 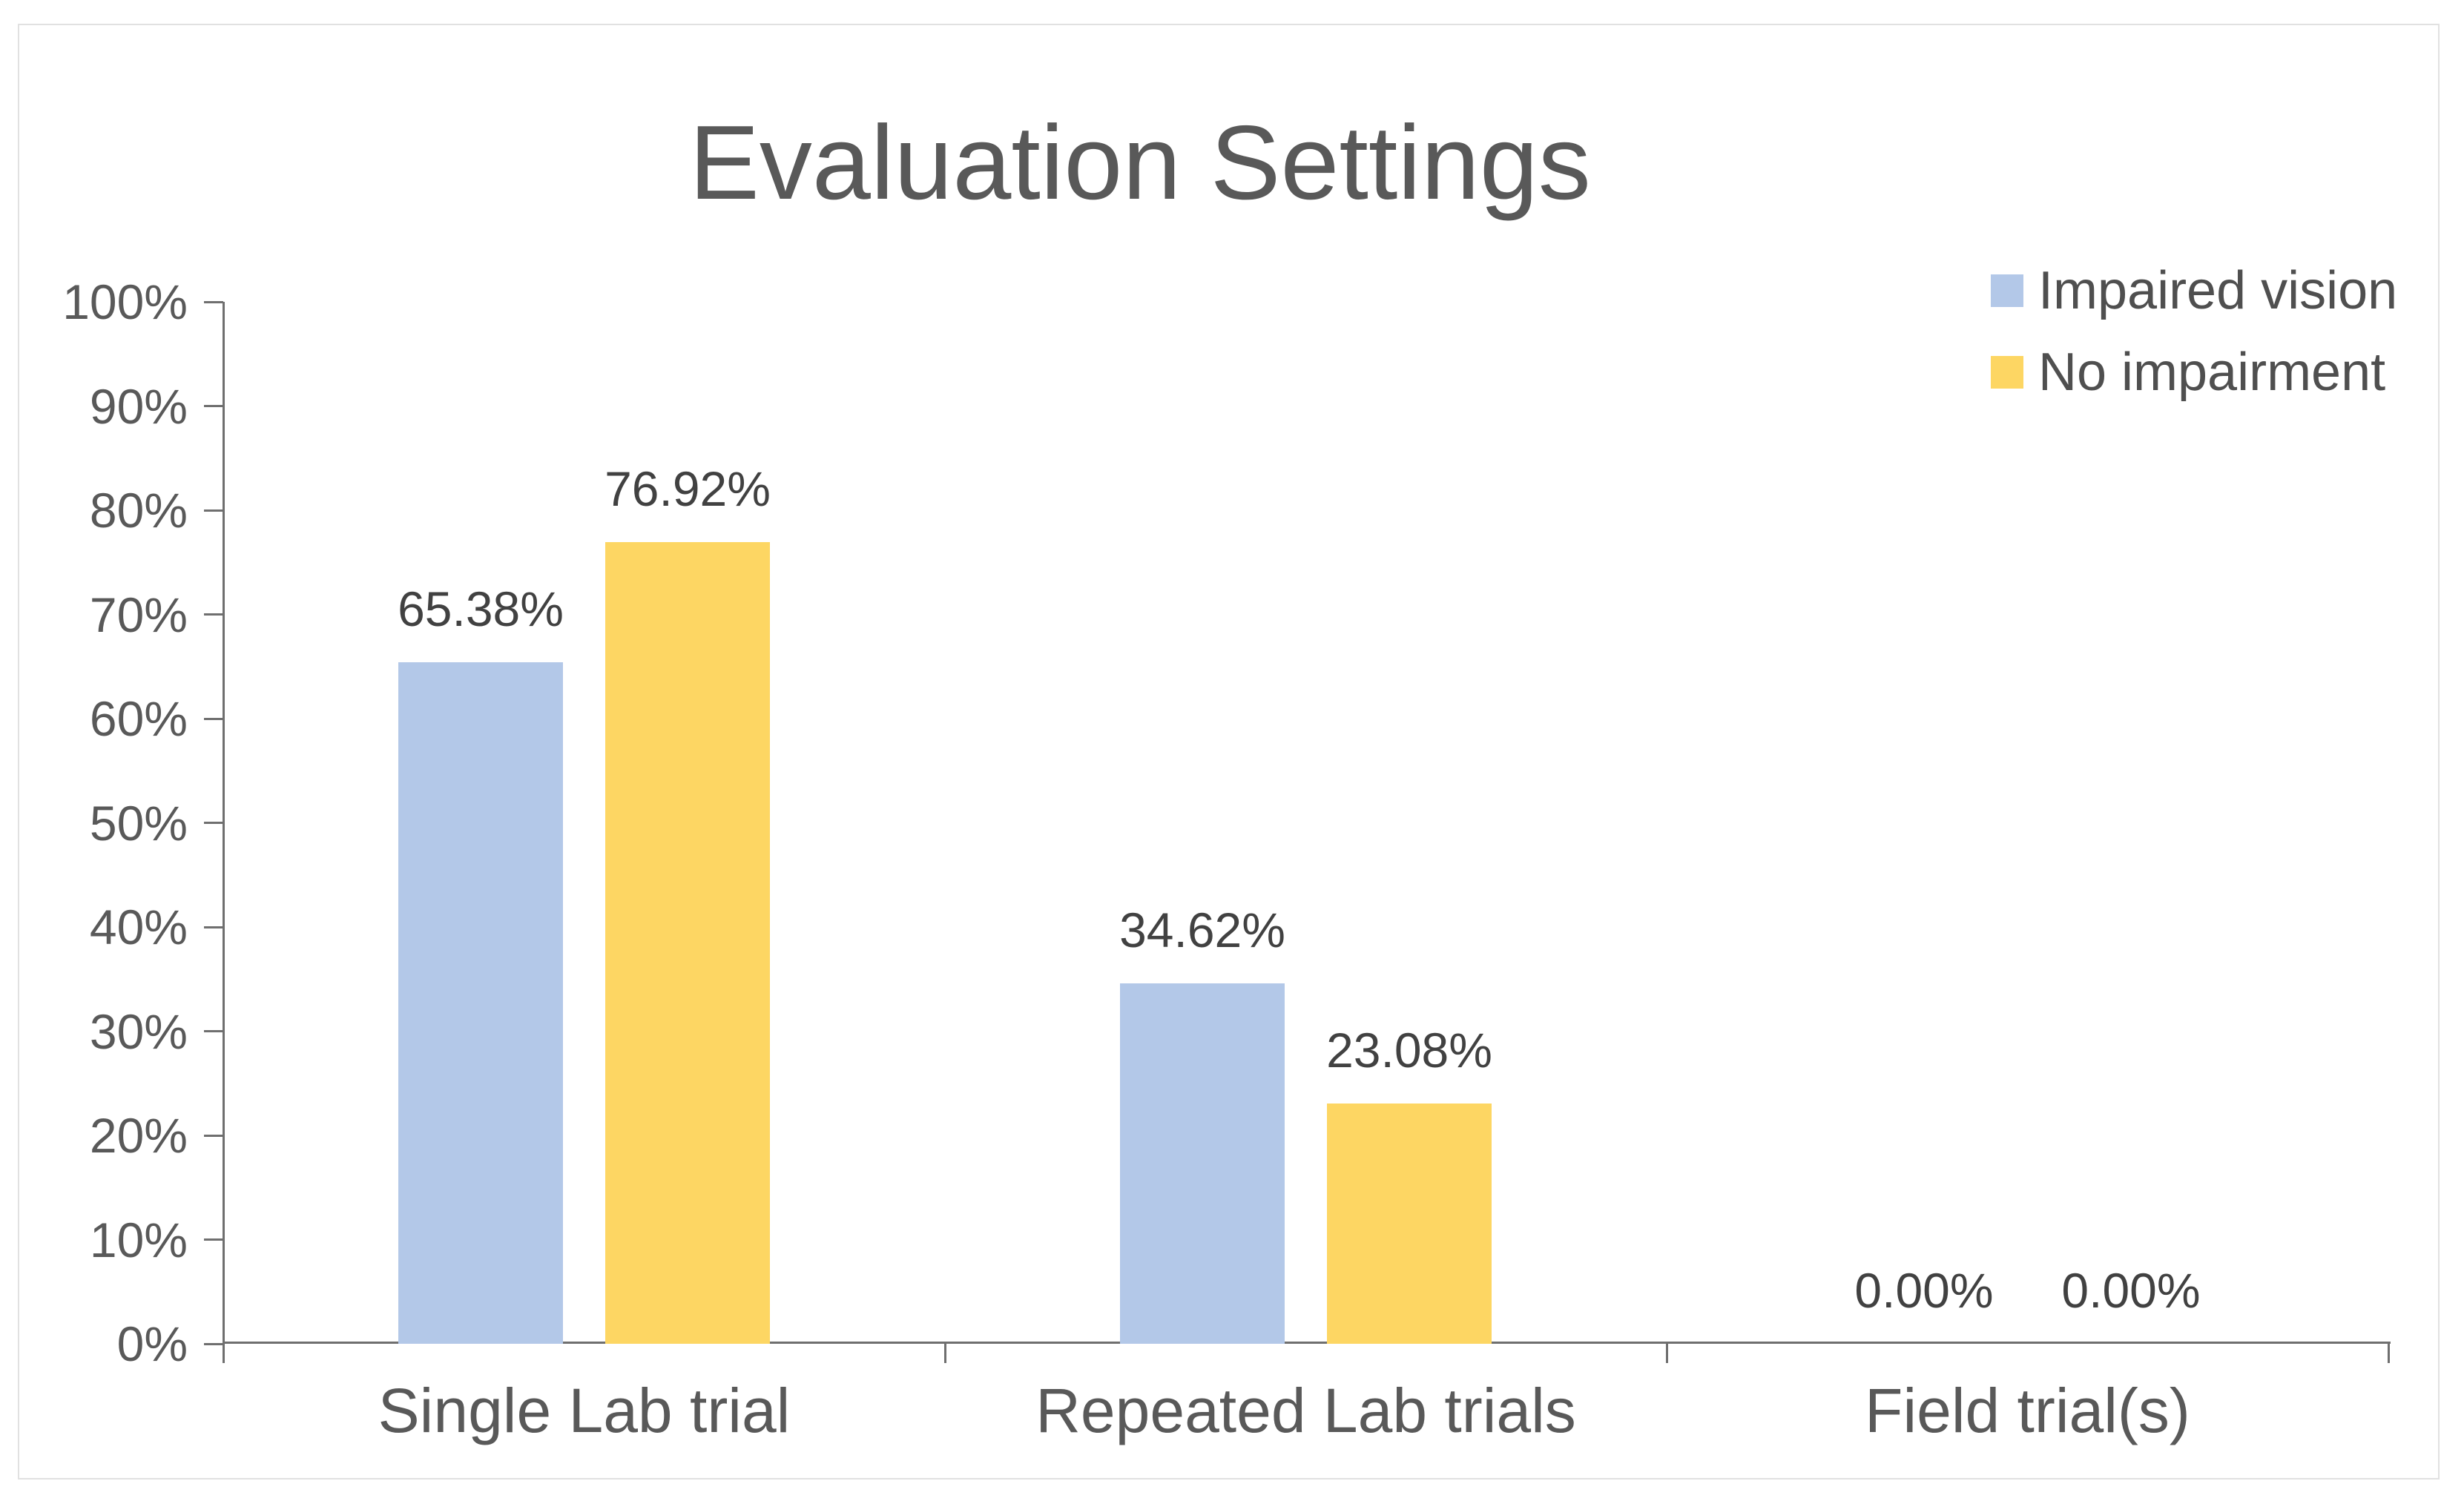 What do you see at coordinates (1140, 163) in the screenshot?
I see `chart-title: Evaluation Settings` at bounding box center [1140, 163].